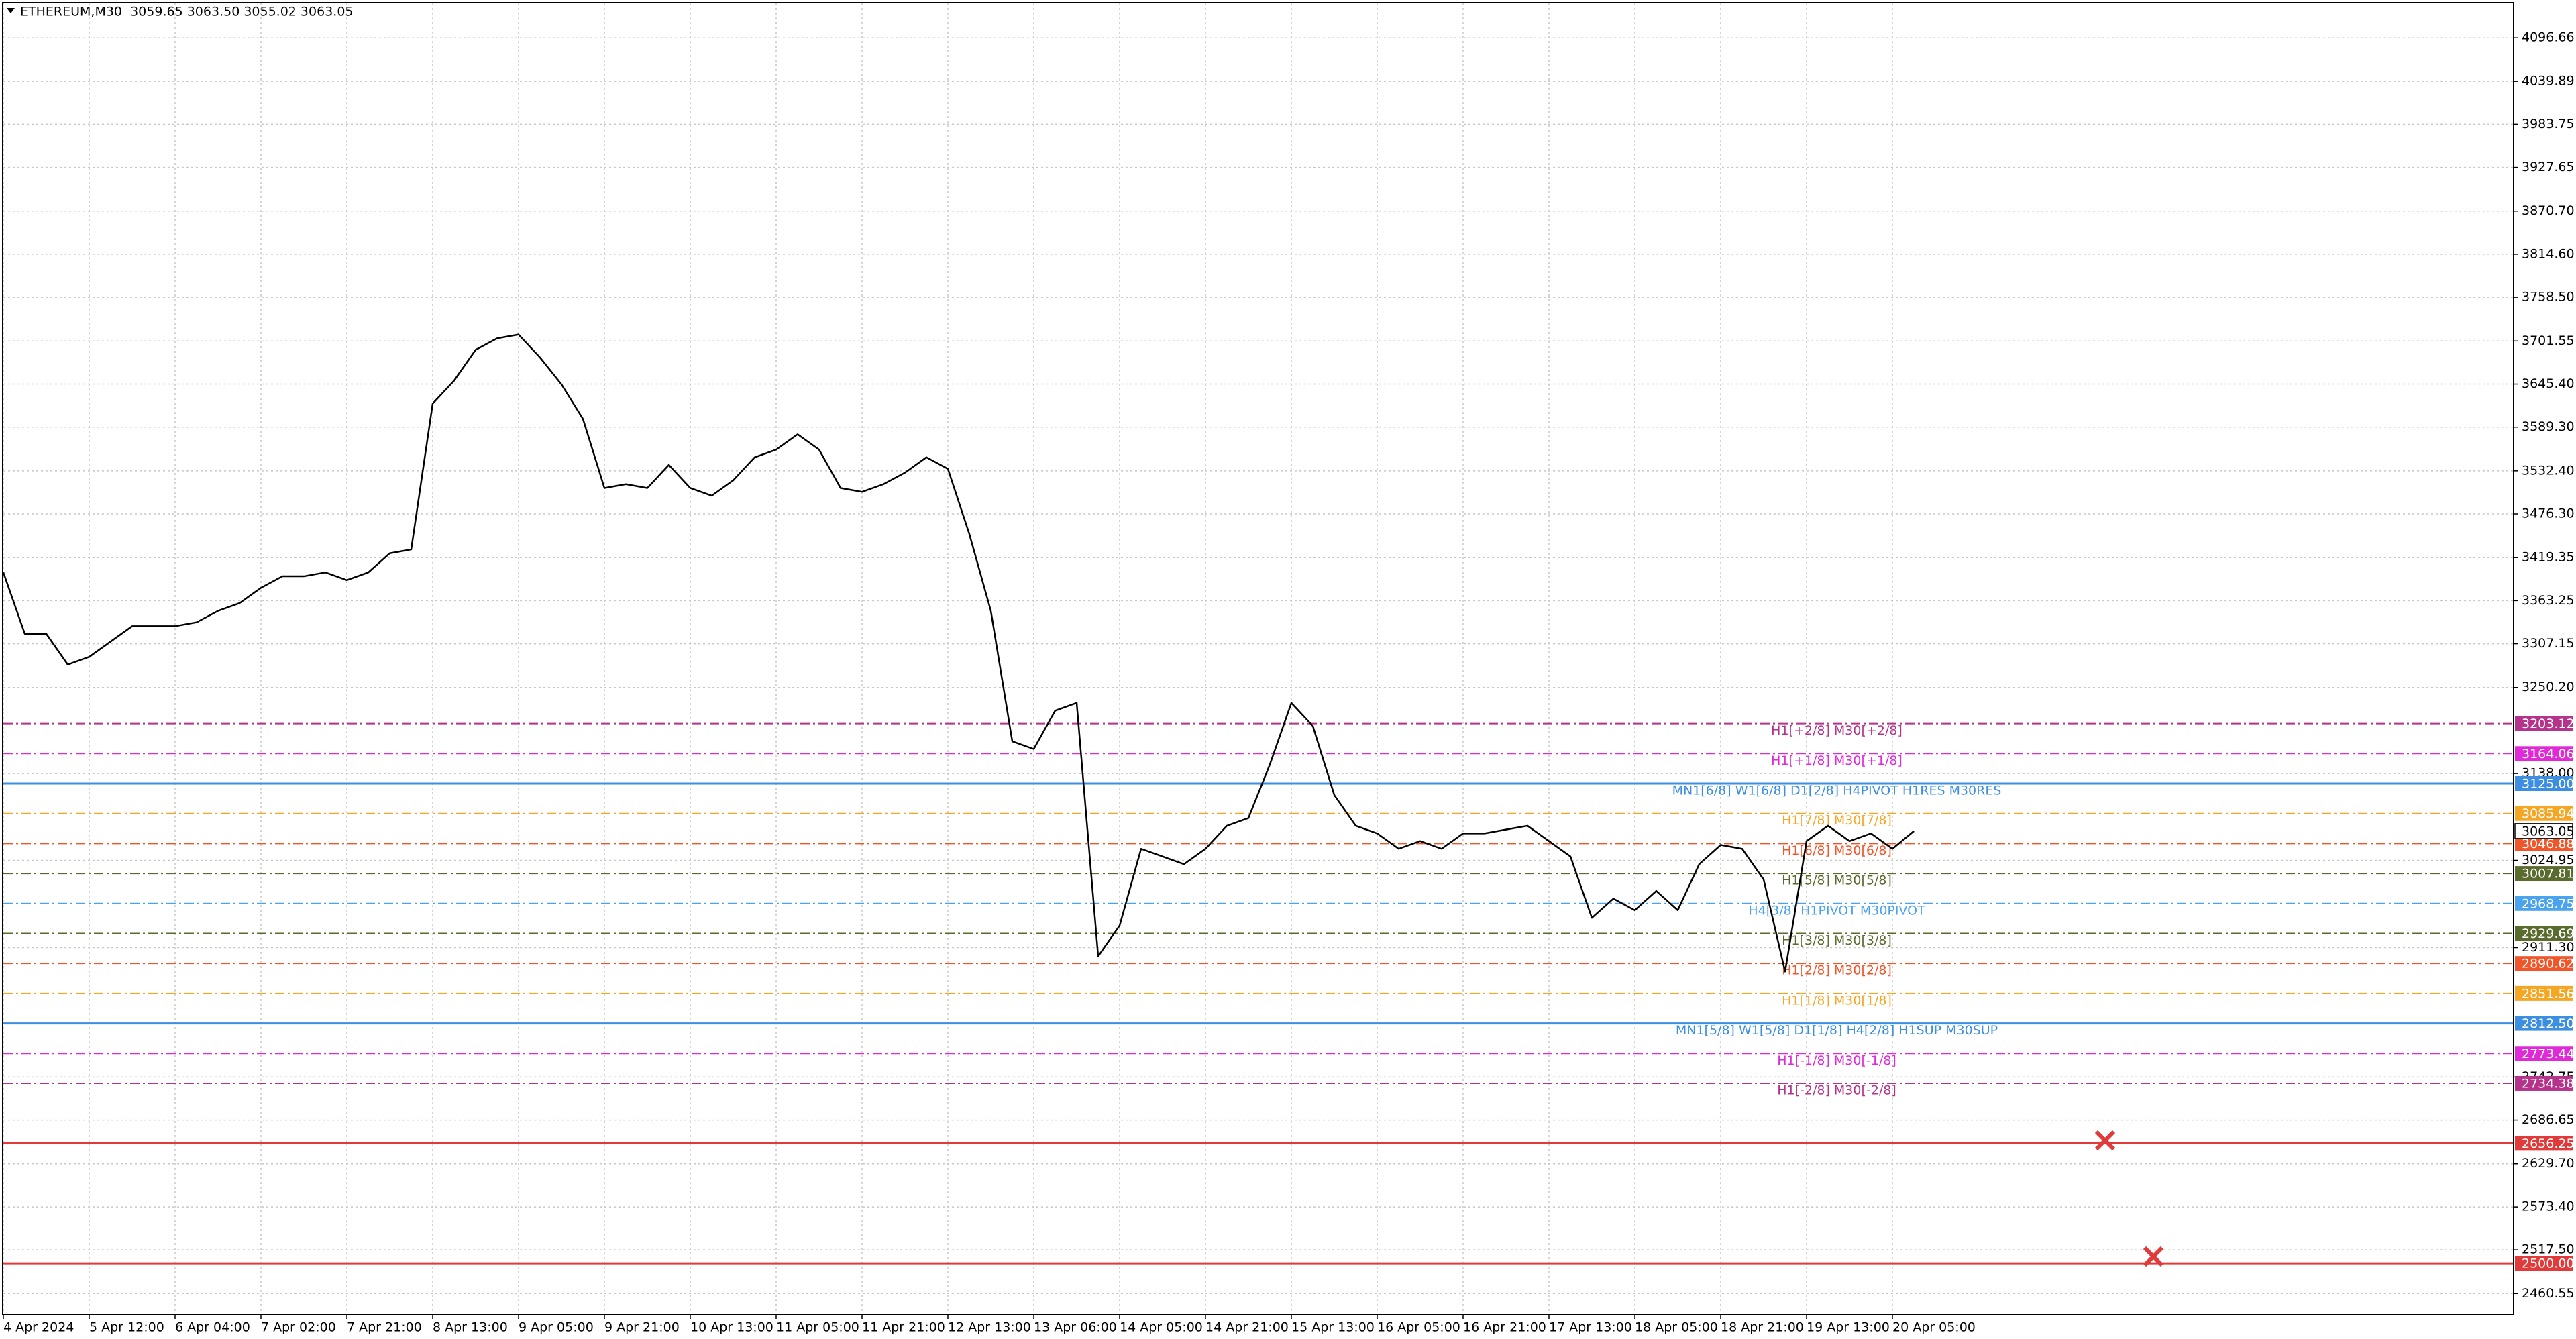 This screenshot has width=2576, height=1339. What do you see at coordinates (1837, 1000) in the screenshot?
I see `level-label: H1[1/8] M30[1/8]` at bounding box center [1837, 1000].